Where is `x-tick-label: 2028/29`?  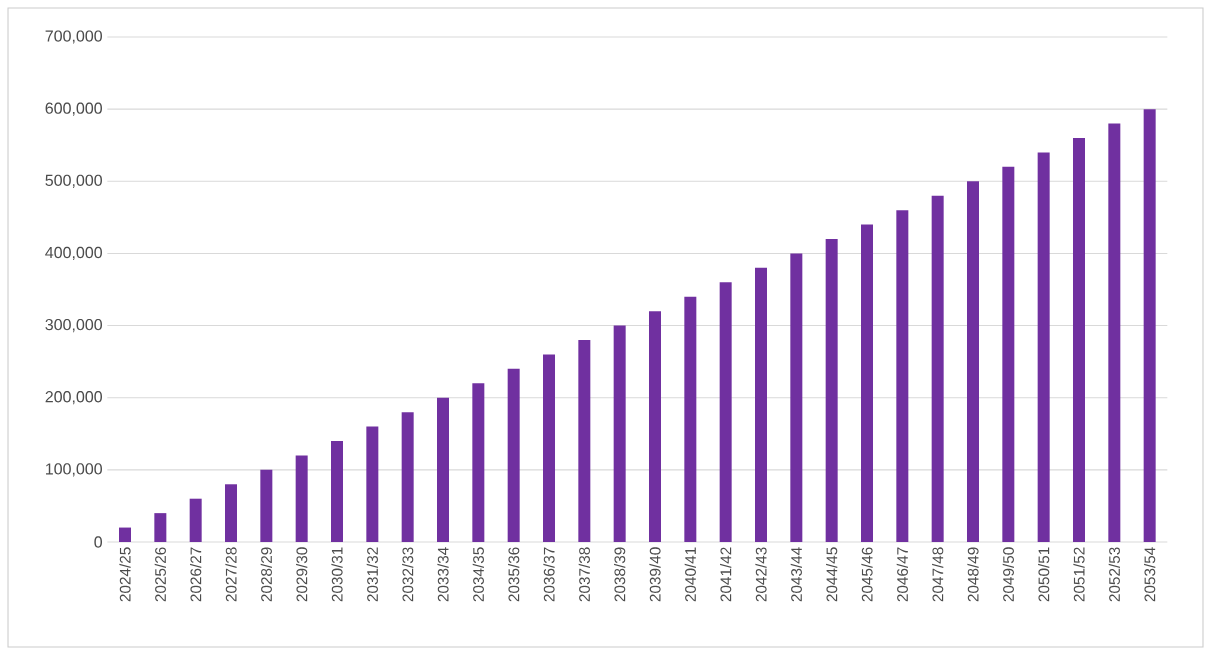
x-tick-label: 2028/29 is located at coordinates (266, 574).